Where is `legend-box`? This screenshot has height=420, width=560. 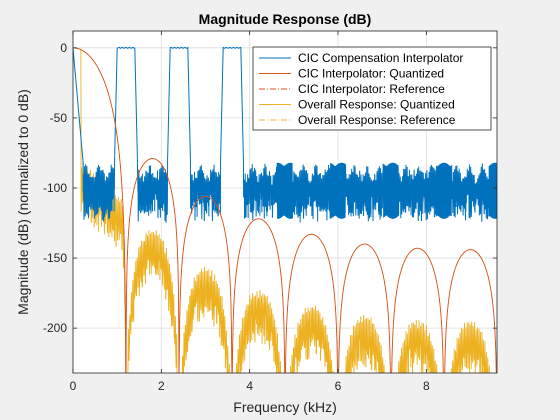 legend-box is located at coordinates (372, 88).